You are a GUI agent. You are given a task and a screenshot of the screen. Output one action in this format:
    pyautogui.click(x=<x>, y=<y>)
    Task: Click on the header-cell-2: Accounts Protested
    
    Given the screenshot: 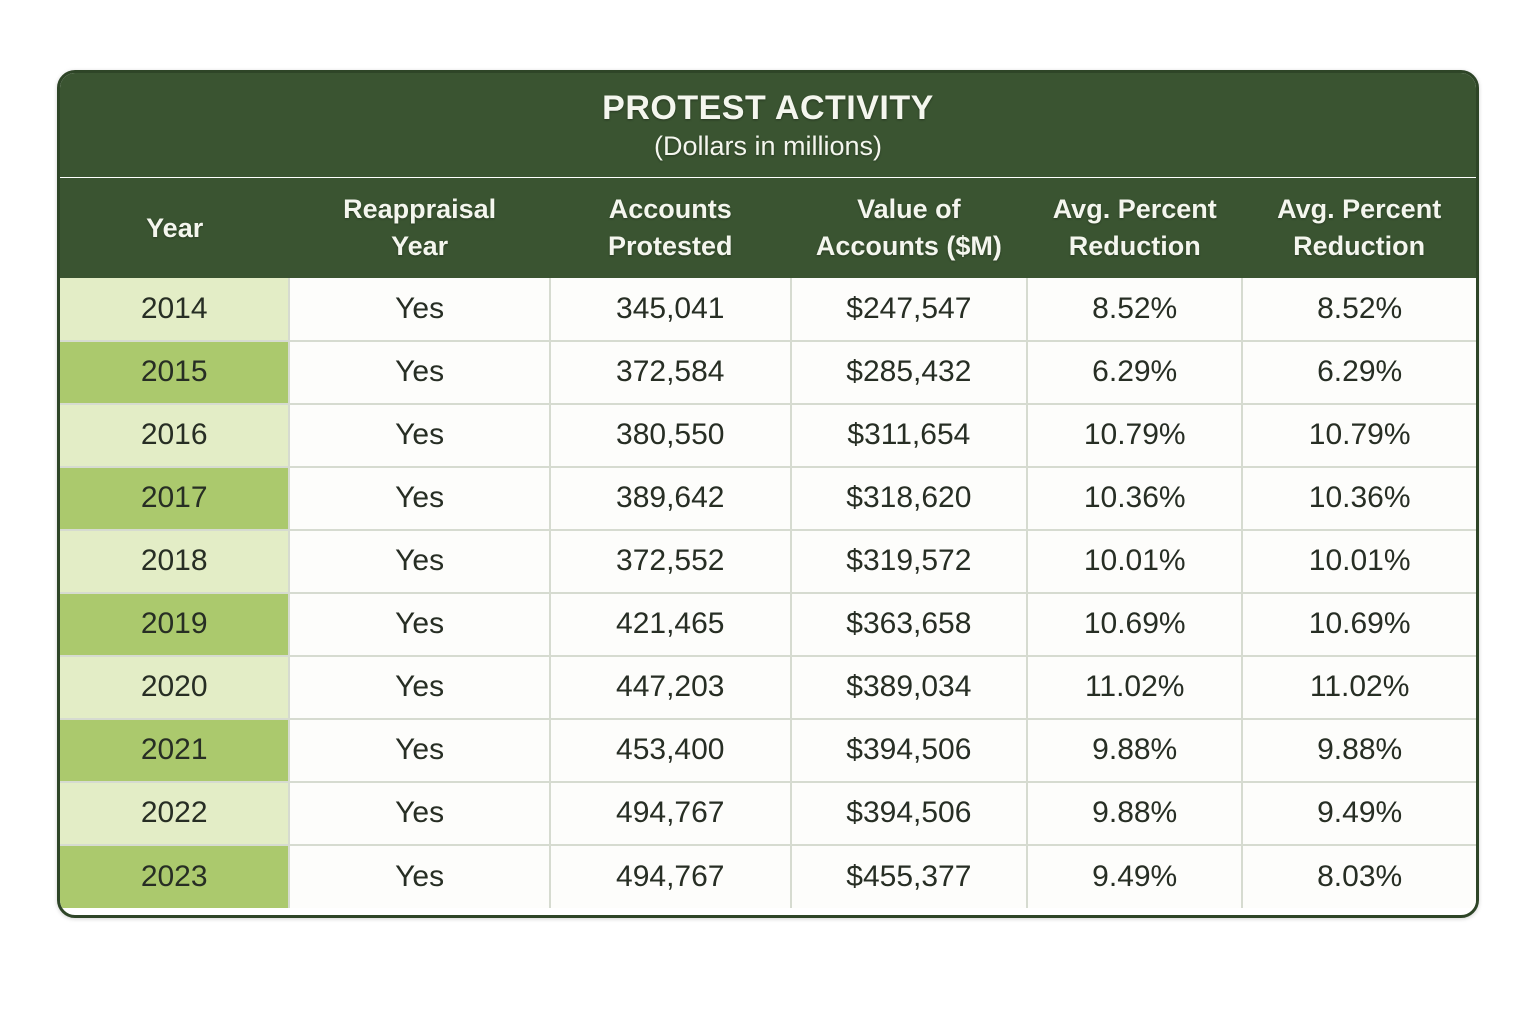 What is the action you would take?
    pyautogui.click(x=670, y=227)
    